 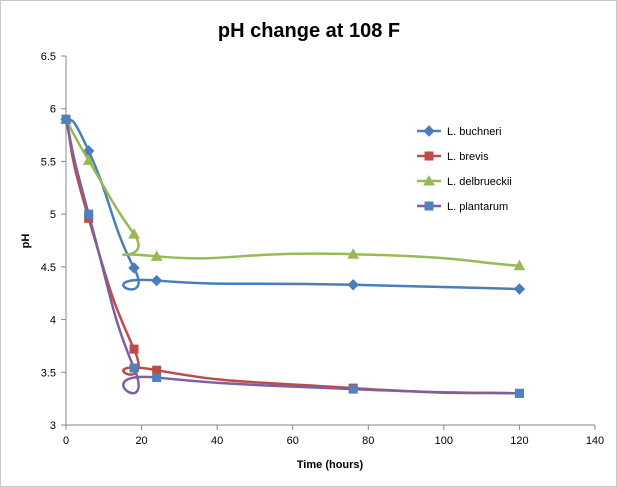 What do you see at coordinates (217, 441) in the screenshot?
I see `x-tick-label: 40` at bounding box center [217, 441].